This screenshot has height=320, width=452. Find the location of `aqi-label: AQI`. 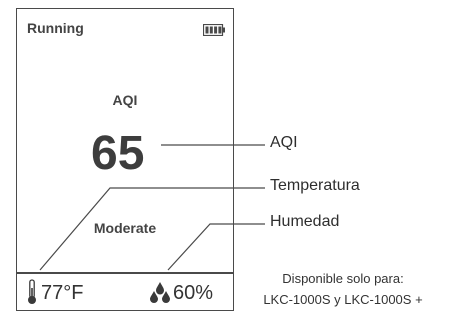

aqi-label: AQI is located at coordinates (125, 100).